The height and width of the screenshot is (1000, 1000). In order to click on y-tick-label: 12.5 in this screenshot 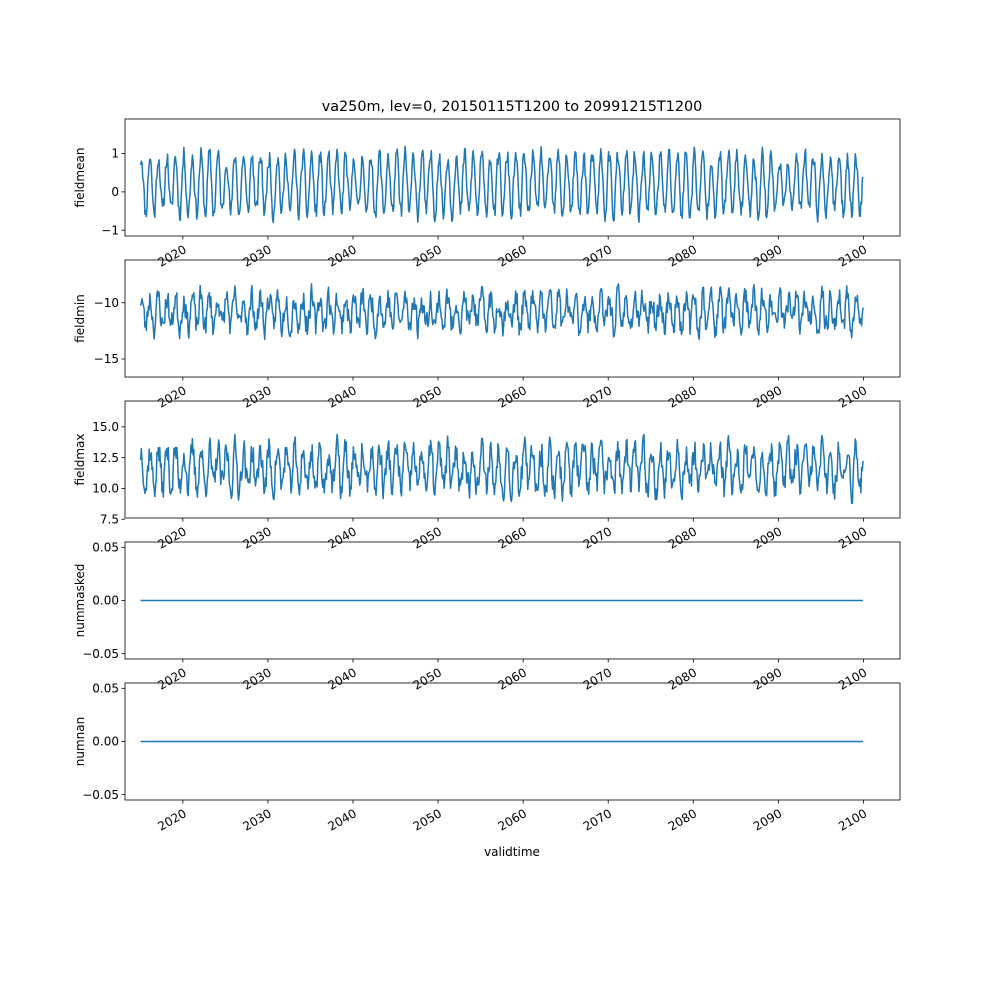, I will do `click(105, 458)`.